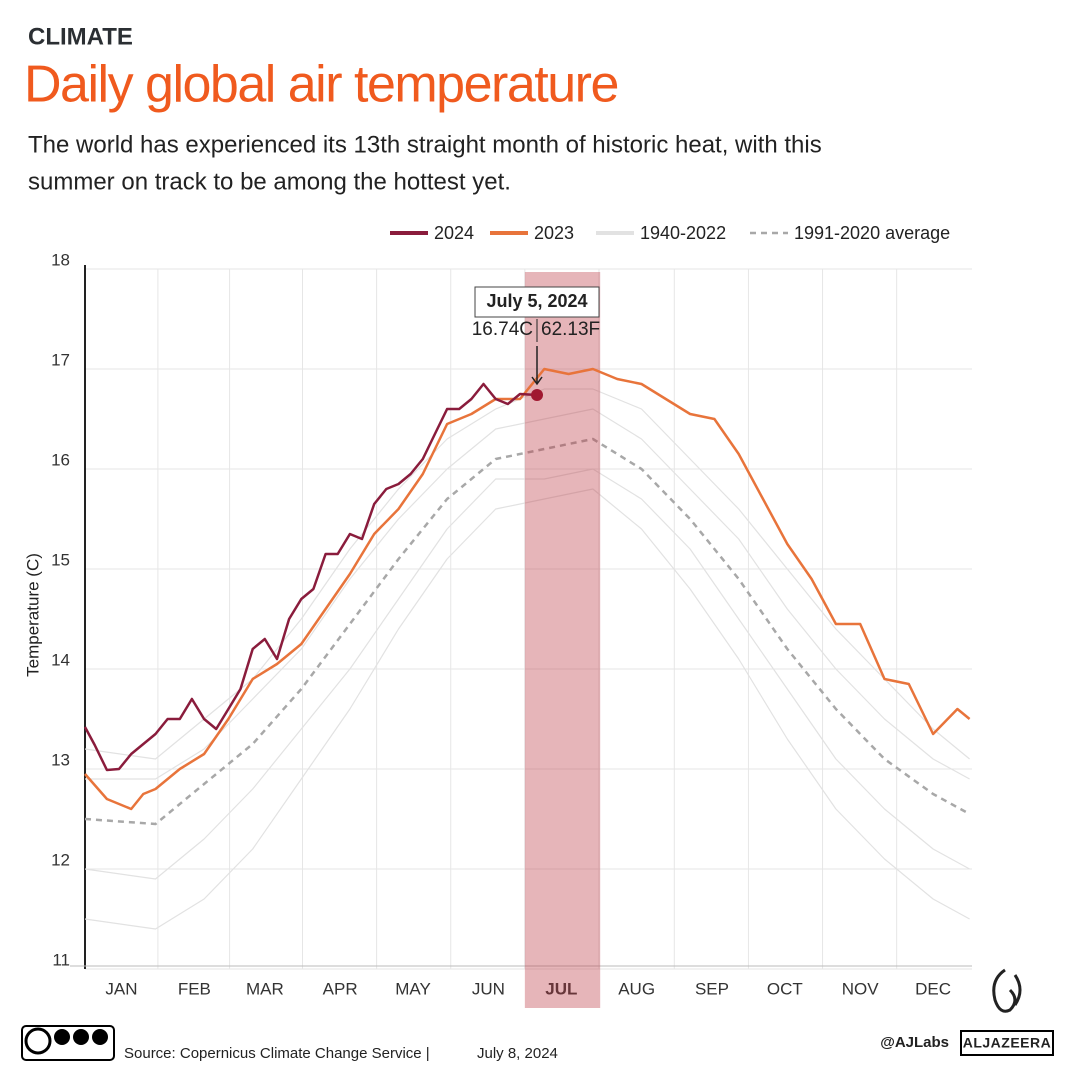 This screenshot has width=1081, height=1080. Describe the element at coordinates (517, 1053) in the screenshot. I see `published-date: July 8, 2024` at that location.